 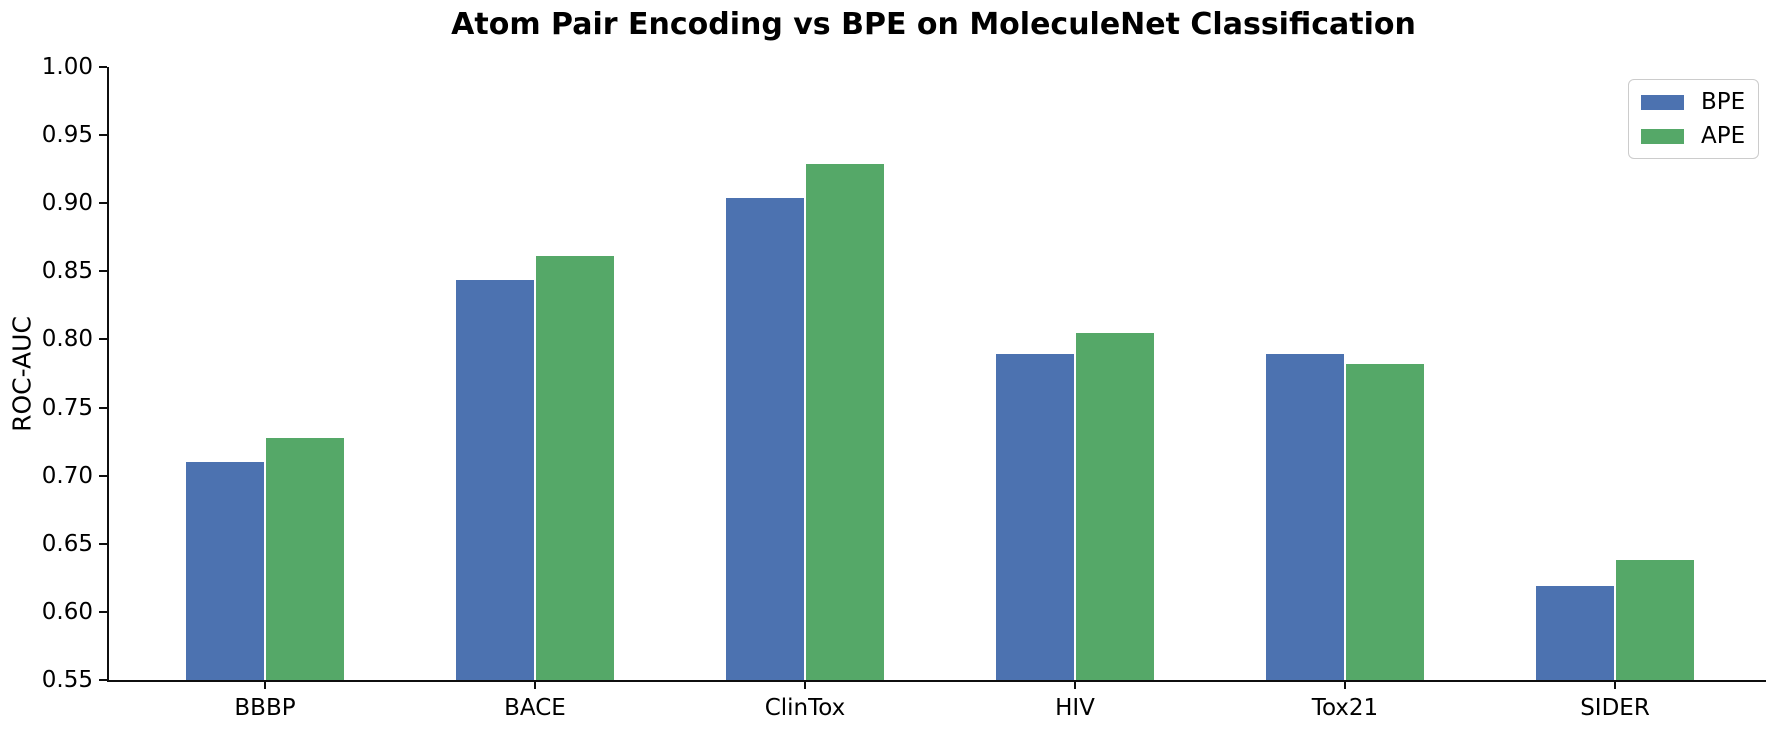 What do you see at coordinates (765, 438) in the screenshot?
I see `bar-bpe-clintox` at bounding box center [765, 438].